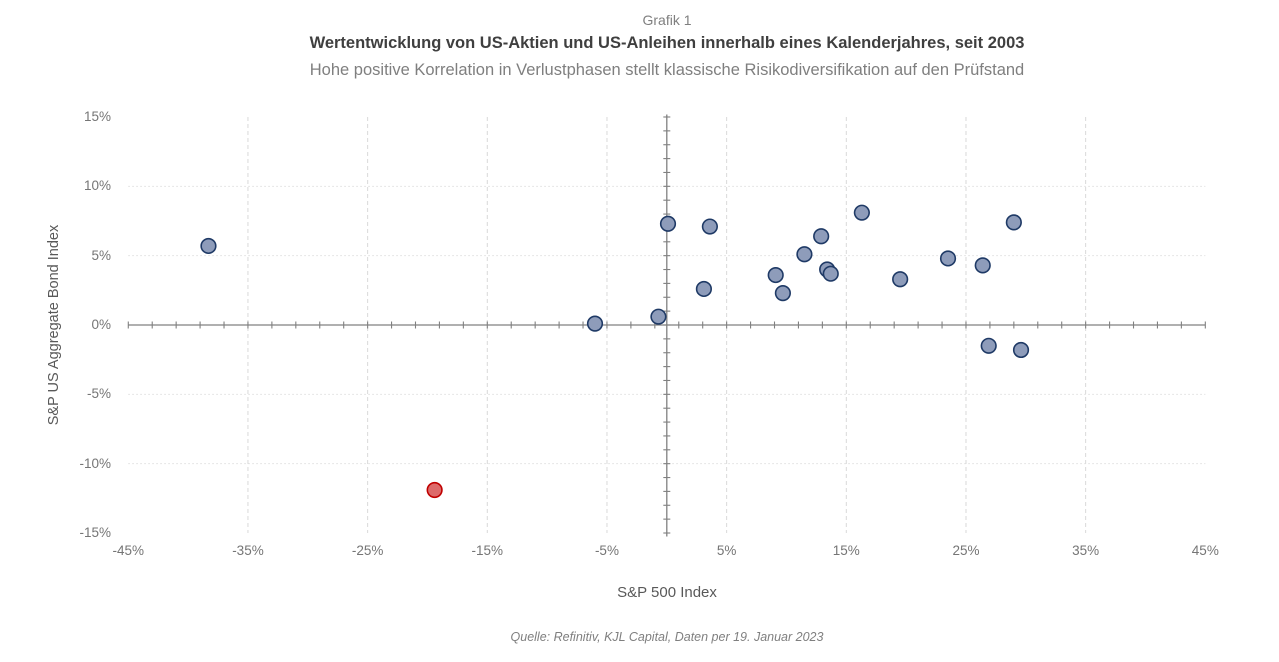 The image size is (1279, 662). Describe the element at coordinates (128, 550) in the screenshot. I see `x-tick-label: -45%` at that location.